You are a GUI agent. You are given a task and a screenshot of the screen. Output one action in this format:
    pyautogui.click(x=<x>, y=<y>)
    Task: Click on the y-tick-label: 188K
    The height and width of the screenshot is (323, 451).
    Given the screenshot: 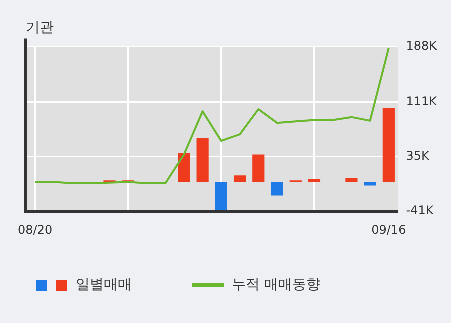 What is the action you would take?
    pyautogui.click(x=422, y=45)
    